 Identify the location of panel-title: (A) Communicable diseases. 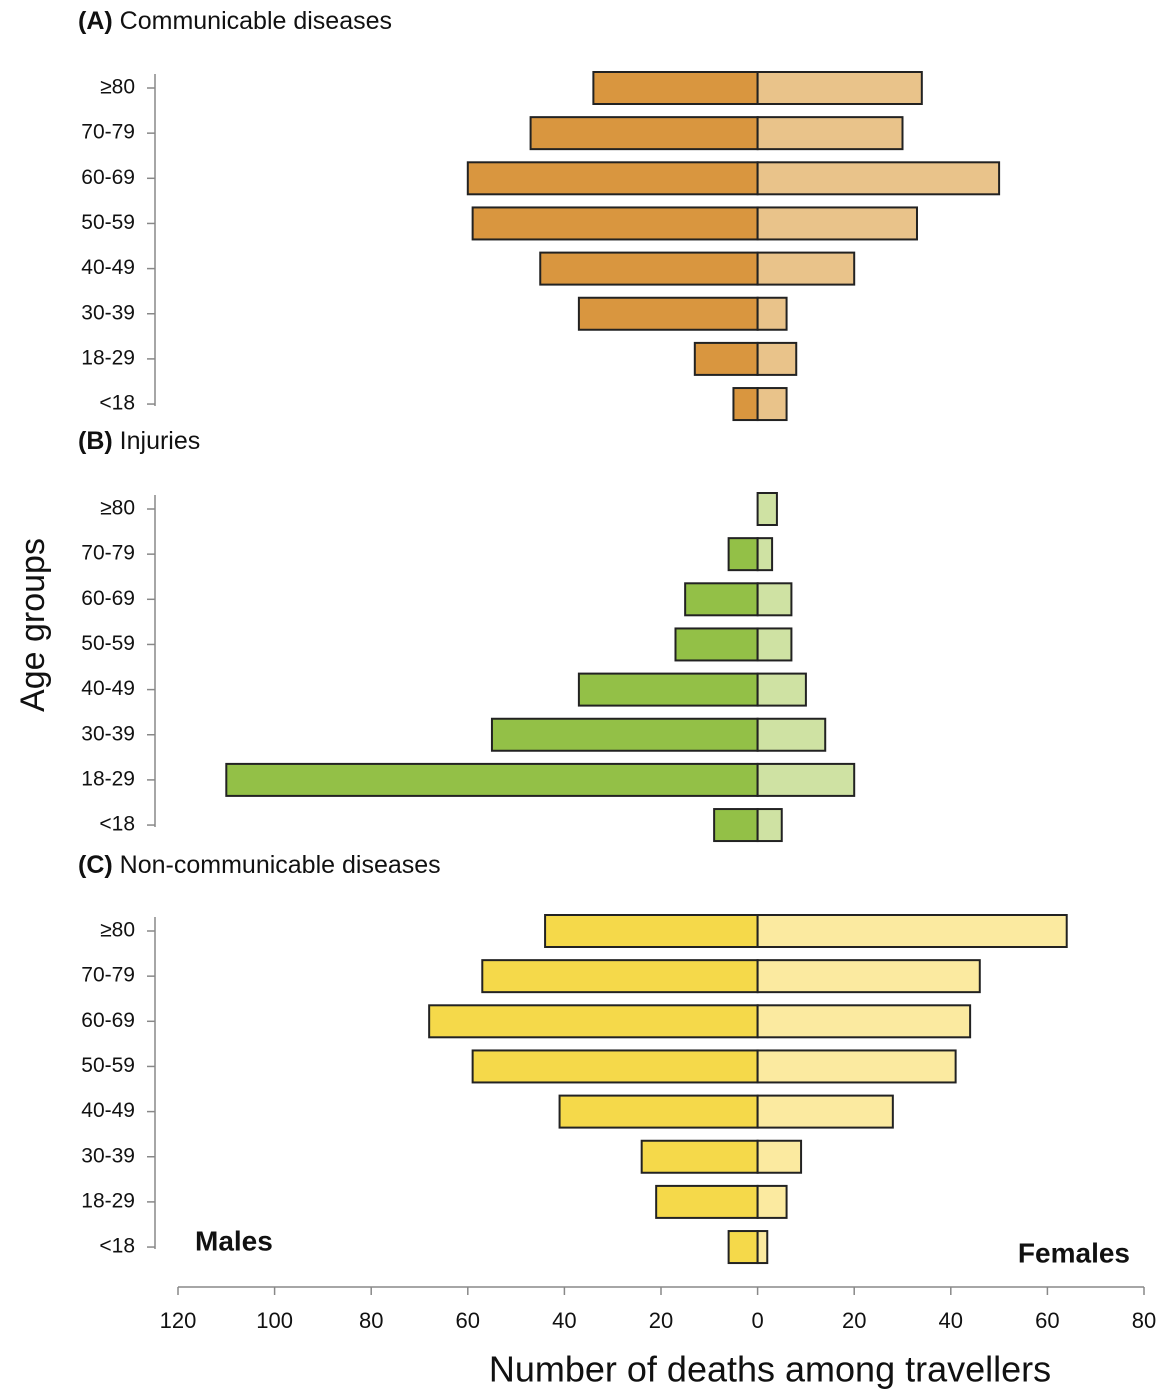
(235, 21).